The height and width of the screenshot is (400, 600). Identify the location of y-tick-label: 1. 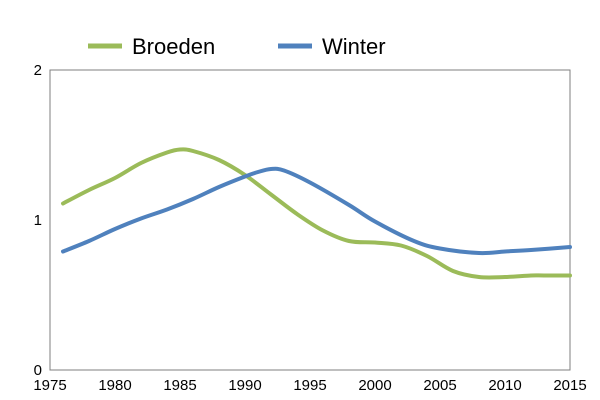
(38, 220).